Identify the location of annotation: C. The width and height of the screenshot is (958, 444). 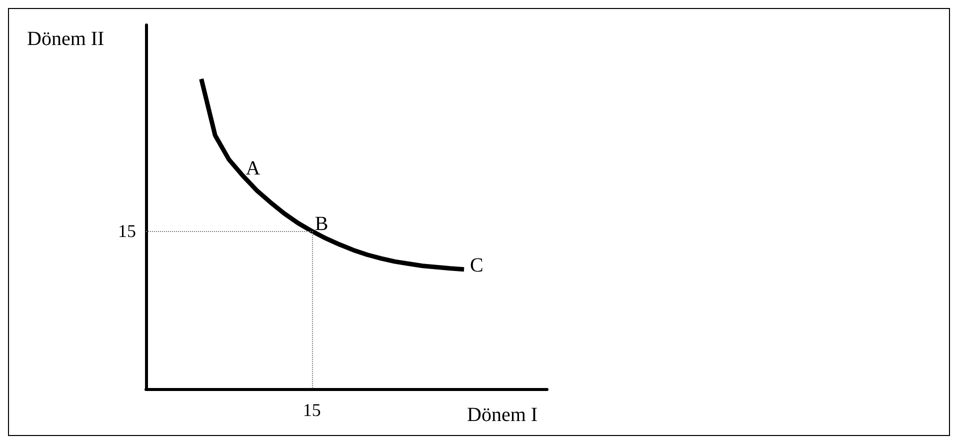
(477, 265).